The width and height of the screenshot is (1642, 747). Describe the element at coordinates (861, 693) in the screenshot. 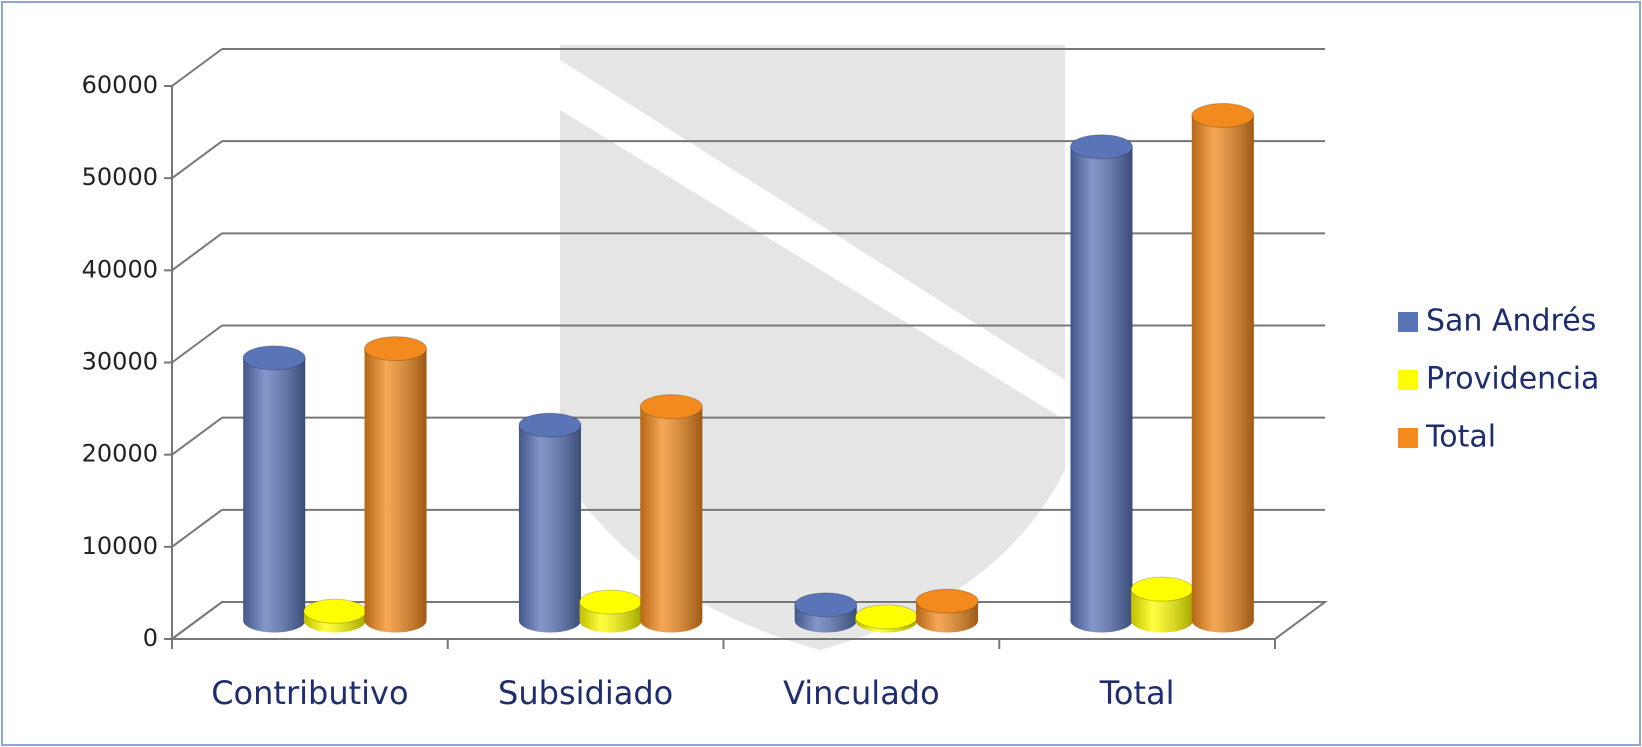

I see `x-tick-label: Vinculado` at that location.